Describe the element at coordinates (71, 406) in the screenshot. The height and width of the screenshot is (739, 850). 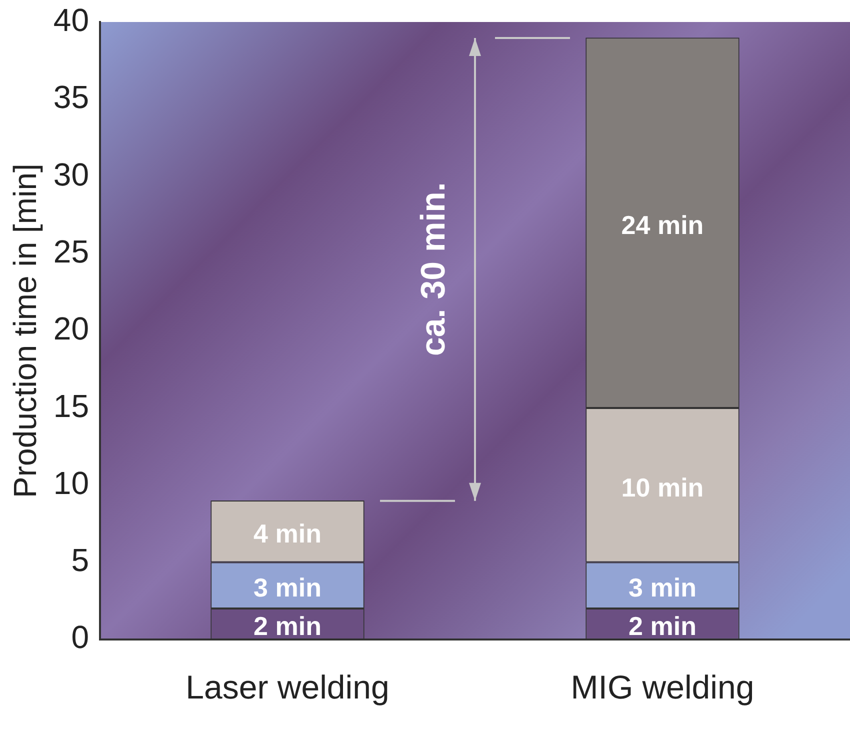
I see `y-tick-label: 15` at that location.